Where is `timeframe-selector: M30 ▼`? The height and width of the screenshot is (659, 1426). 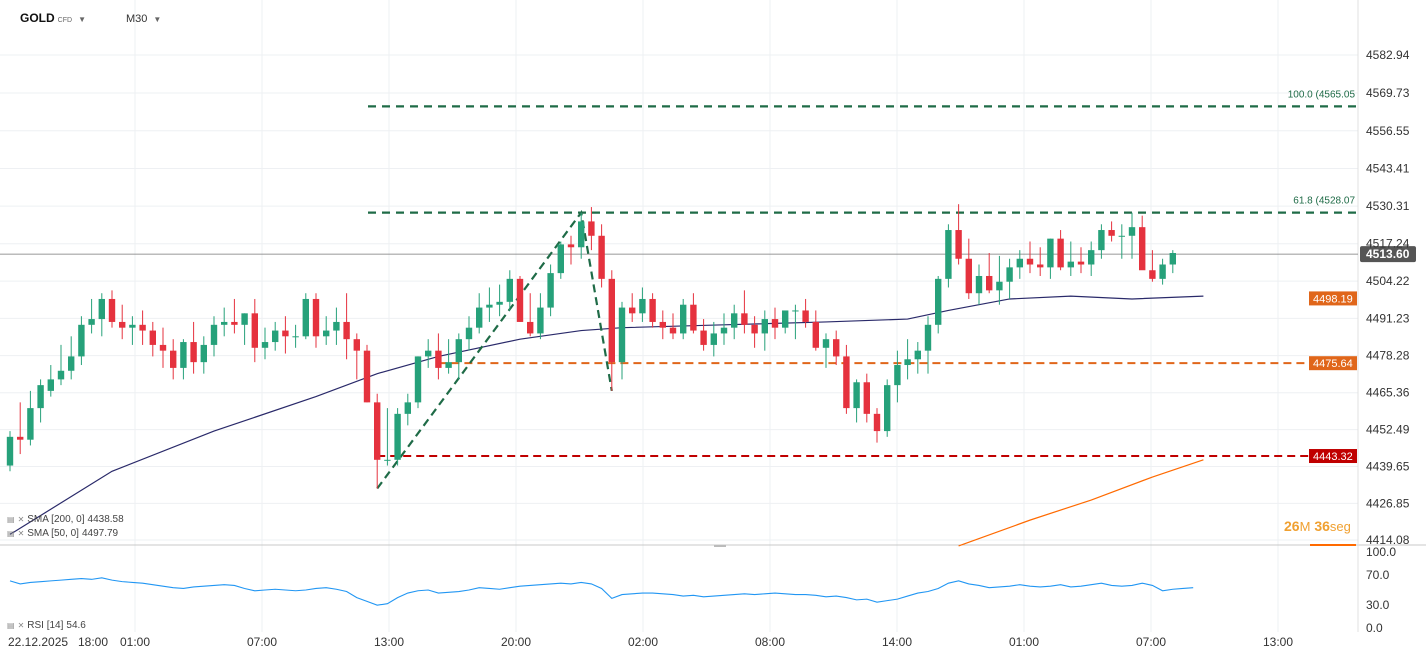
timeframe-selector: M30 ▼ is located at coordinates (143, 19).